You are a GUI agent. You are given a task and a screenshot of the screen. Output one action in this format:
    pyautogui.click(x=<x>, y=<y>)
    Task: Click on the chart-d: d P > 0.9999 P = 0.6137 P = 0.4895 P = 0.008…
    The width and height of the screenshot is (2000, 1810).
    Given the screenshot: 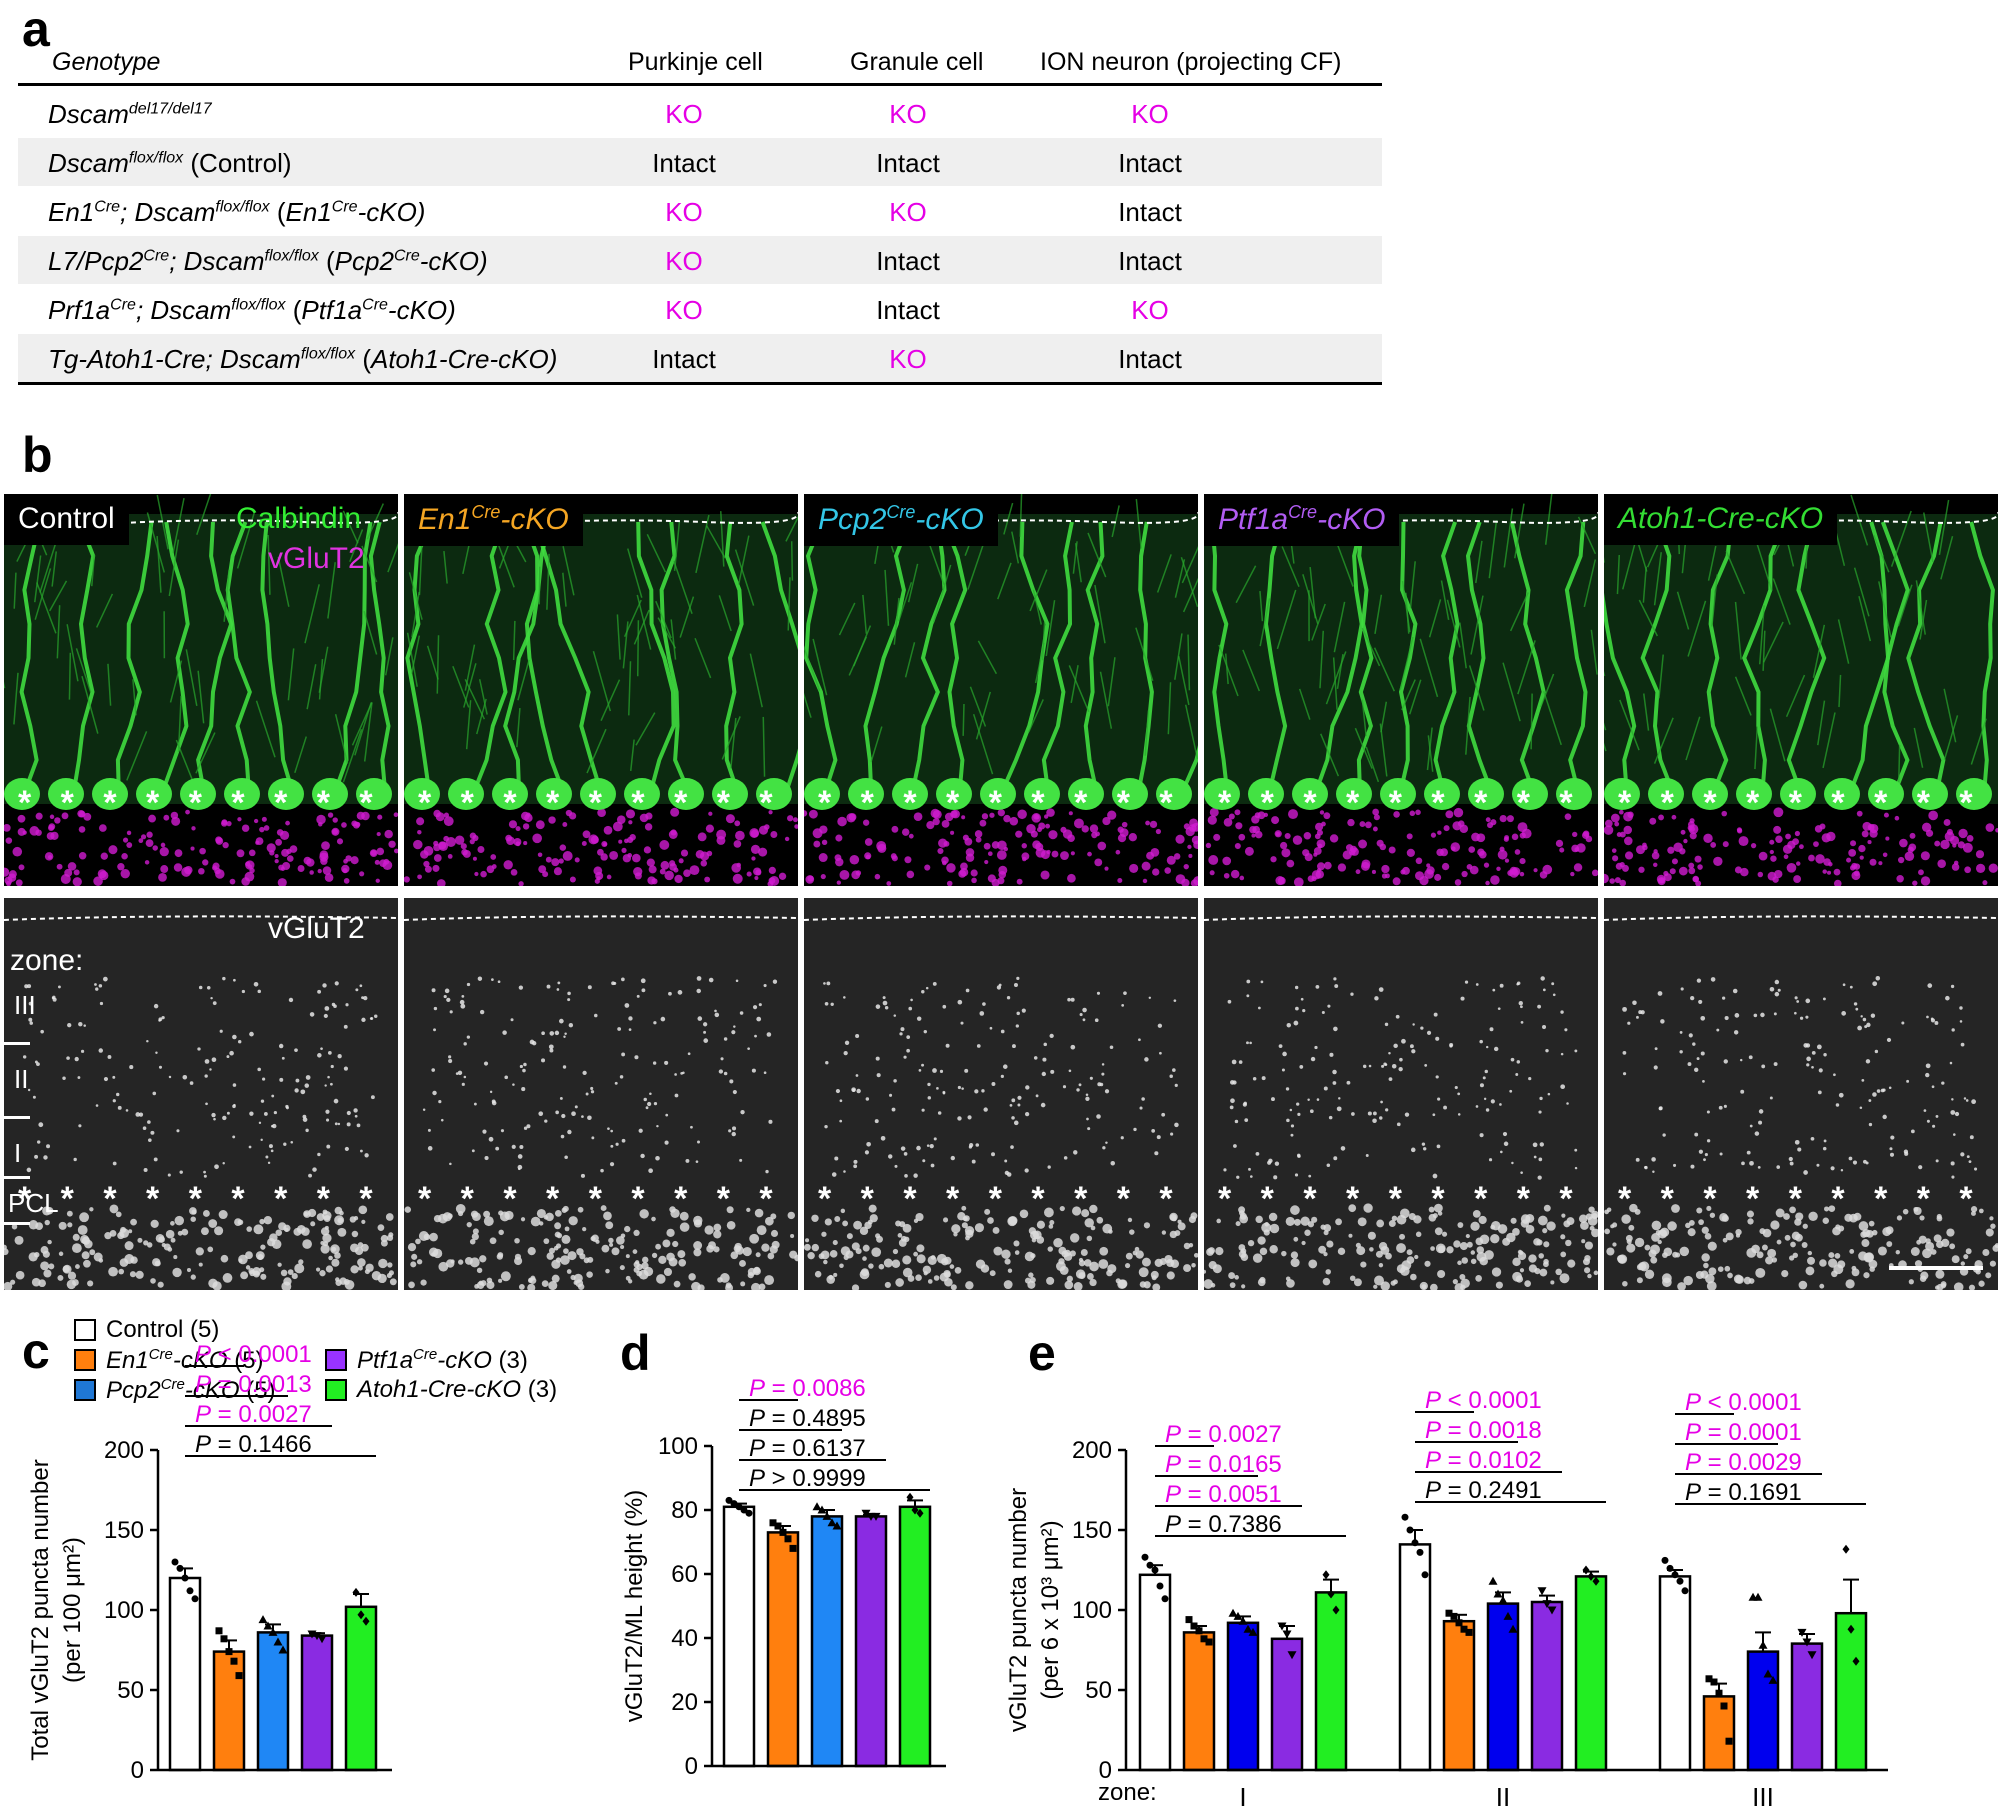 What is the action you would take?
    pyautogui.click(x=776, y=1546)
    